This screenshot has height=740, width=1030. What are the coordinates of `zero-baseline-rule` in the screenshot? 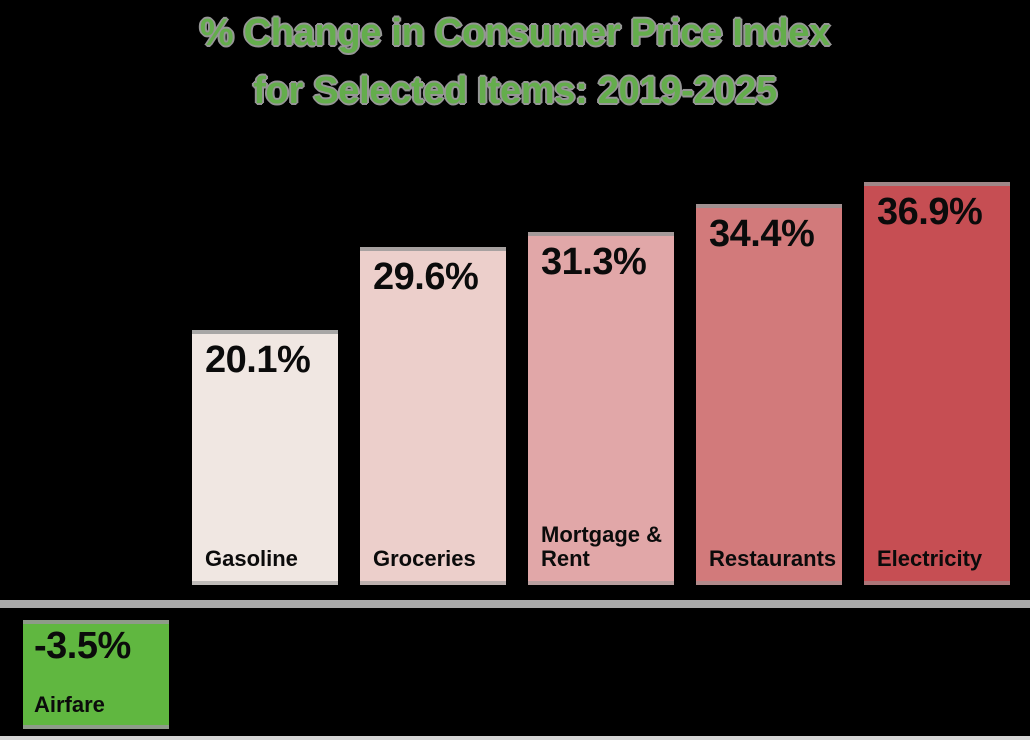 It's located at (515, 604).